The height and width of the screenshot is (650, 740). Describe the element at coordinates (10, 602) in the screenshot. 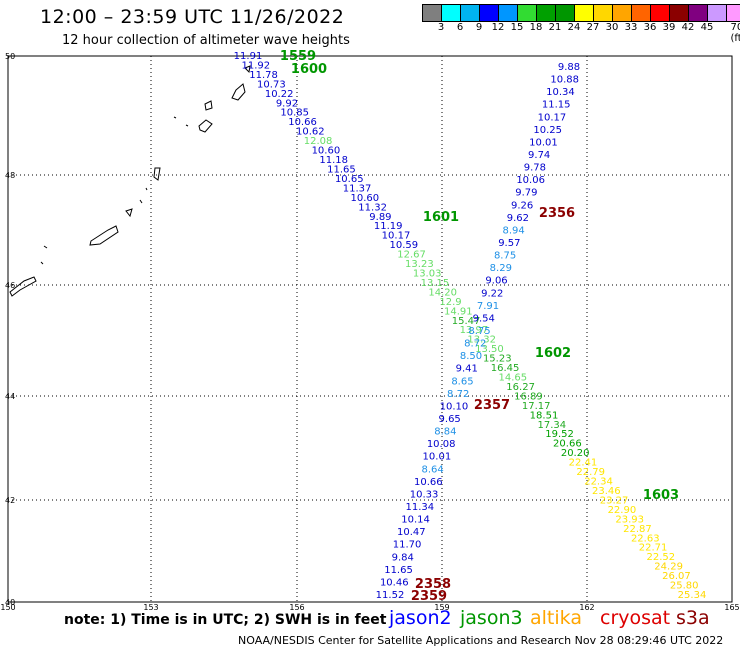

I see `lat-tick-label: 40` at that location.